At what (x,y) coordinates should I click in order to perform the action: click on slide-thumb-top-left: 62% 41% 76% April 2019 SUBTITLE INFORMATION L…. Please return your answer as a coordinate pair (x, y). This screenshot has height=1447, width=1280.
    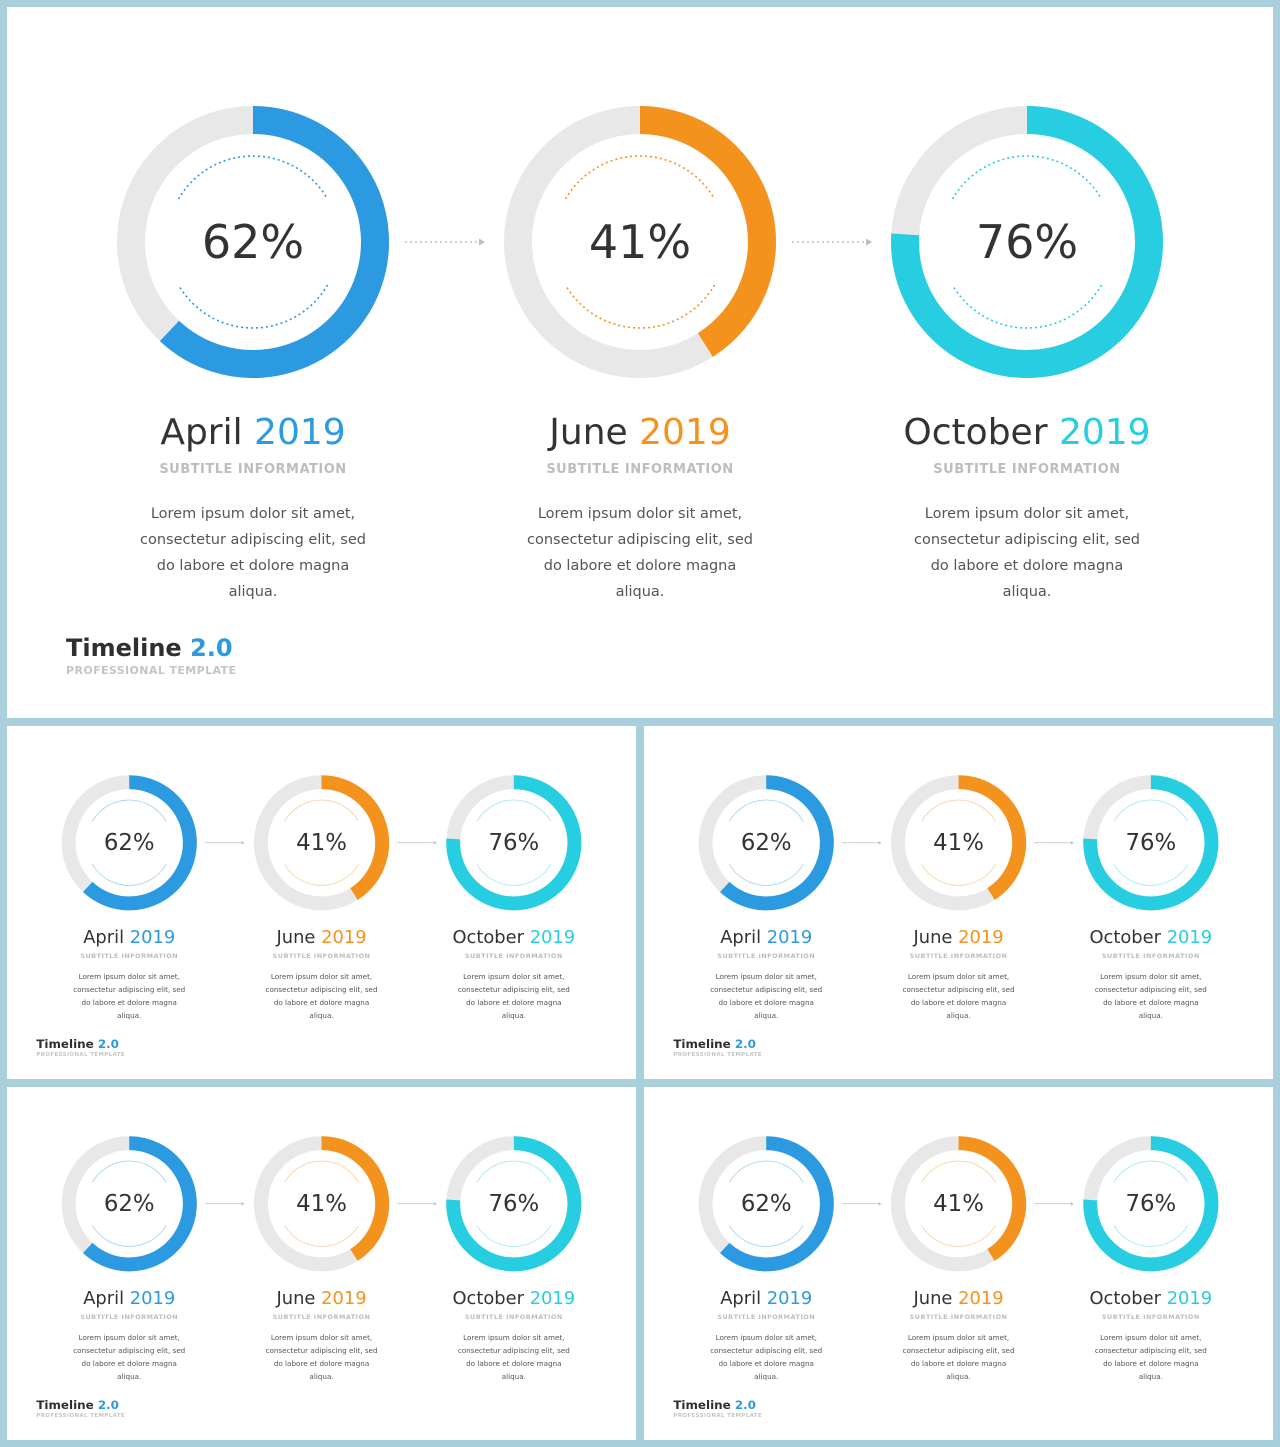
    Looking at the image, I should click on (321, 902).